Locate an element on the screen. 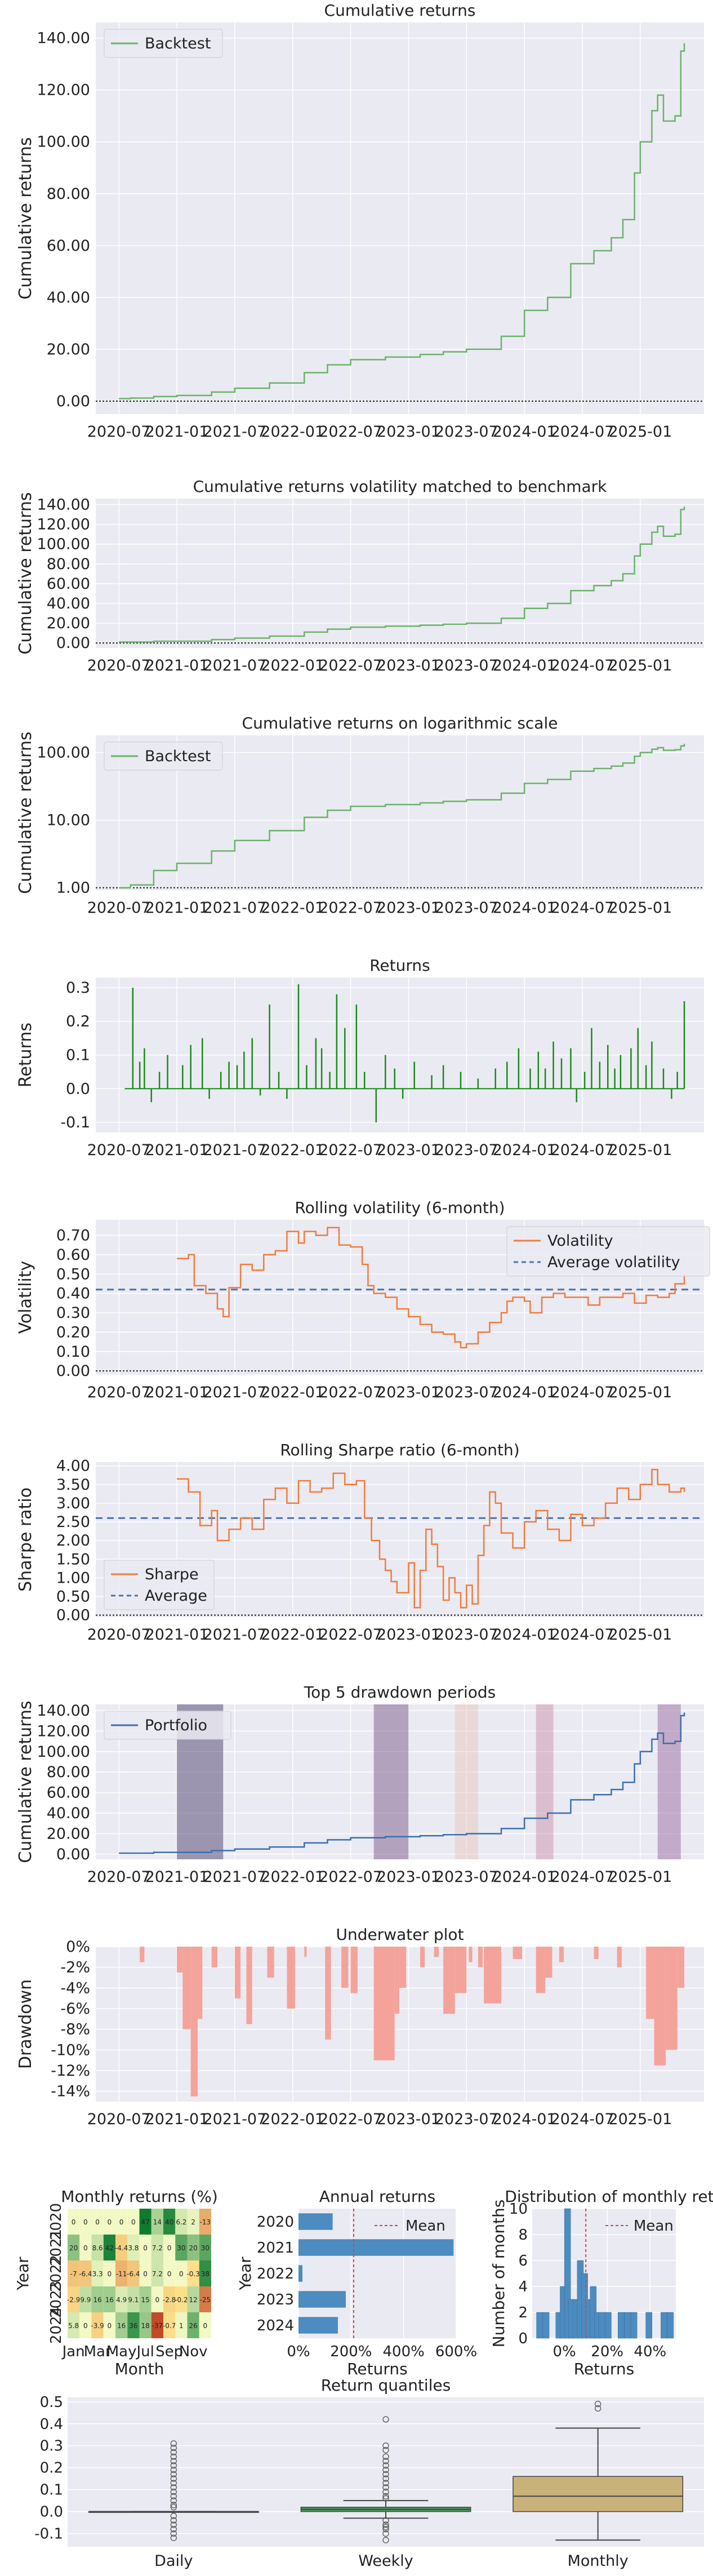 Image resolution: width=713 pixels, height=2576 pixels. cum-xtick-label: 2020-07 is located at coordinates (119, 432).